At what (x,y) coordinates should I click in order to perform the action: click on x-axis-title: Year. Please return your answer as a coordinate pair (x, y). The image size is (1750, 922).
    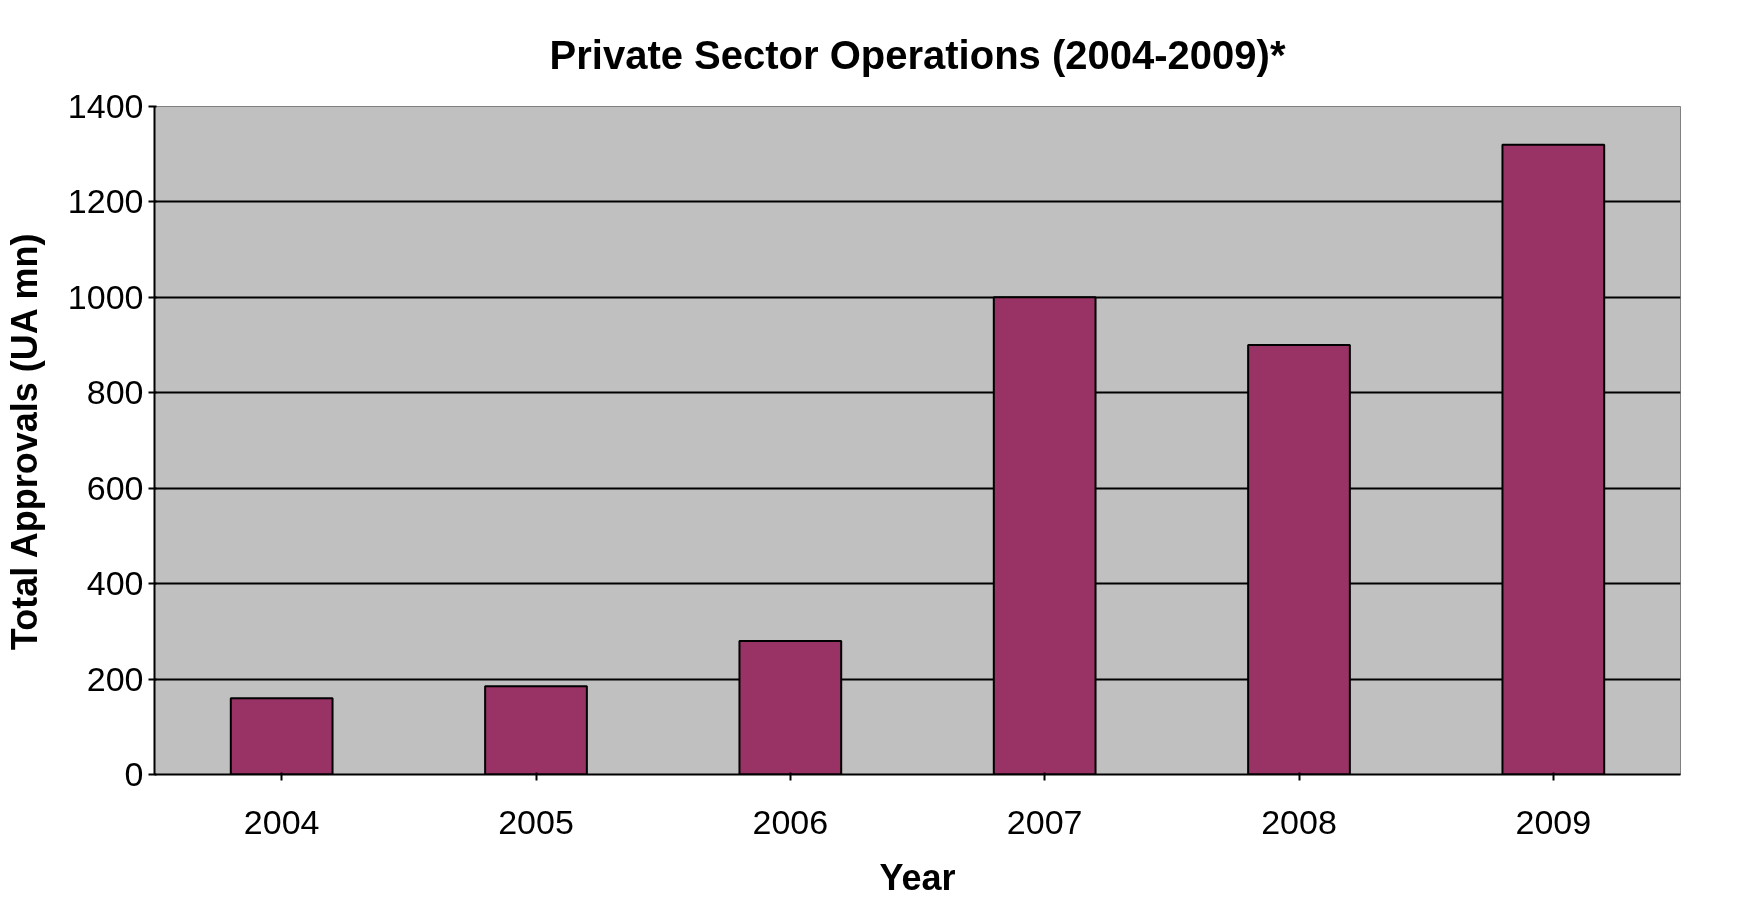
    Looking at the image, I should click on (917, 877).